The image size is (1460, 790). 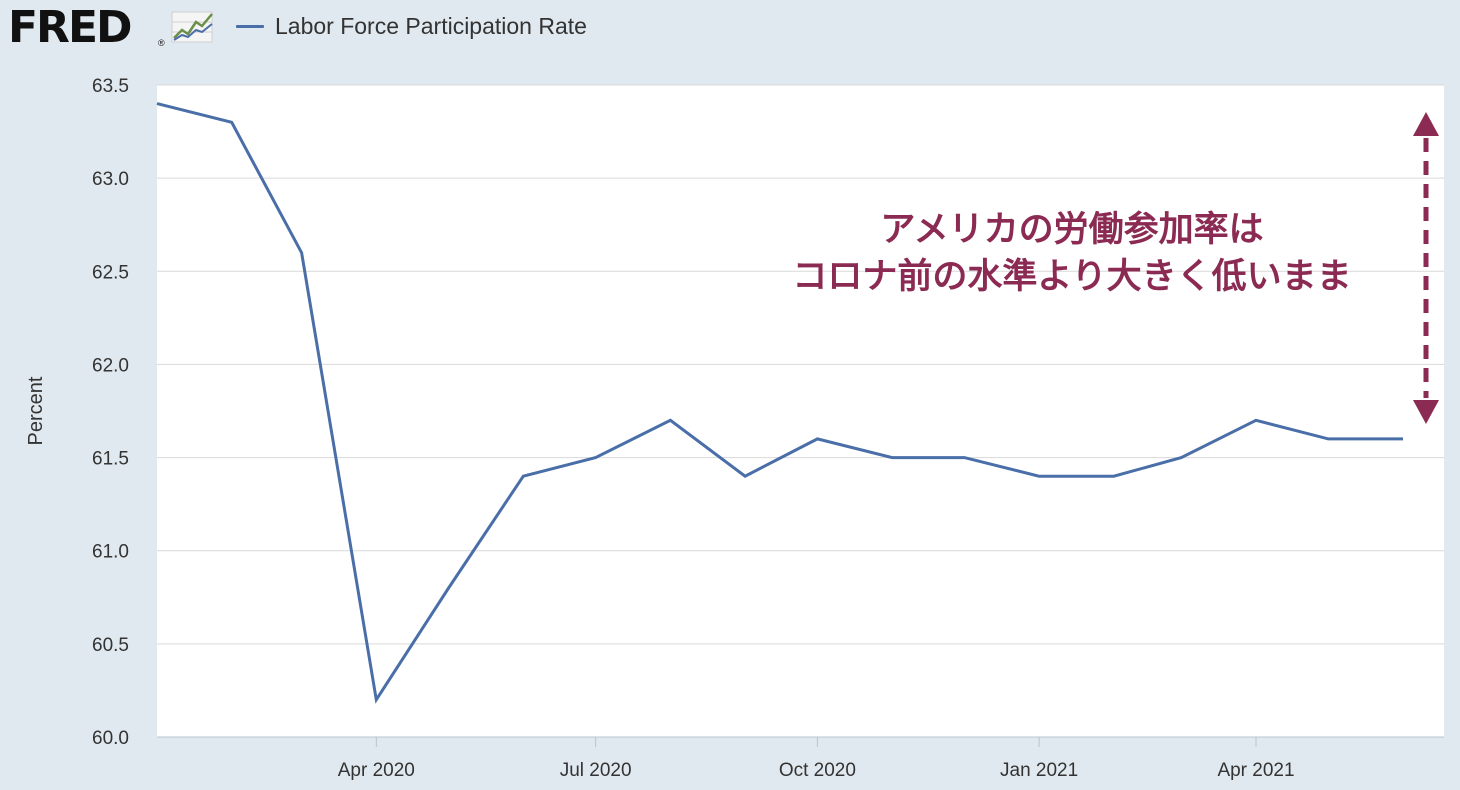 I want to click on x-tick-label: Oct 2020, so click(x=817, y=770).